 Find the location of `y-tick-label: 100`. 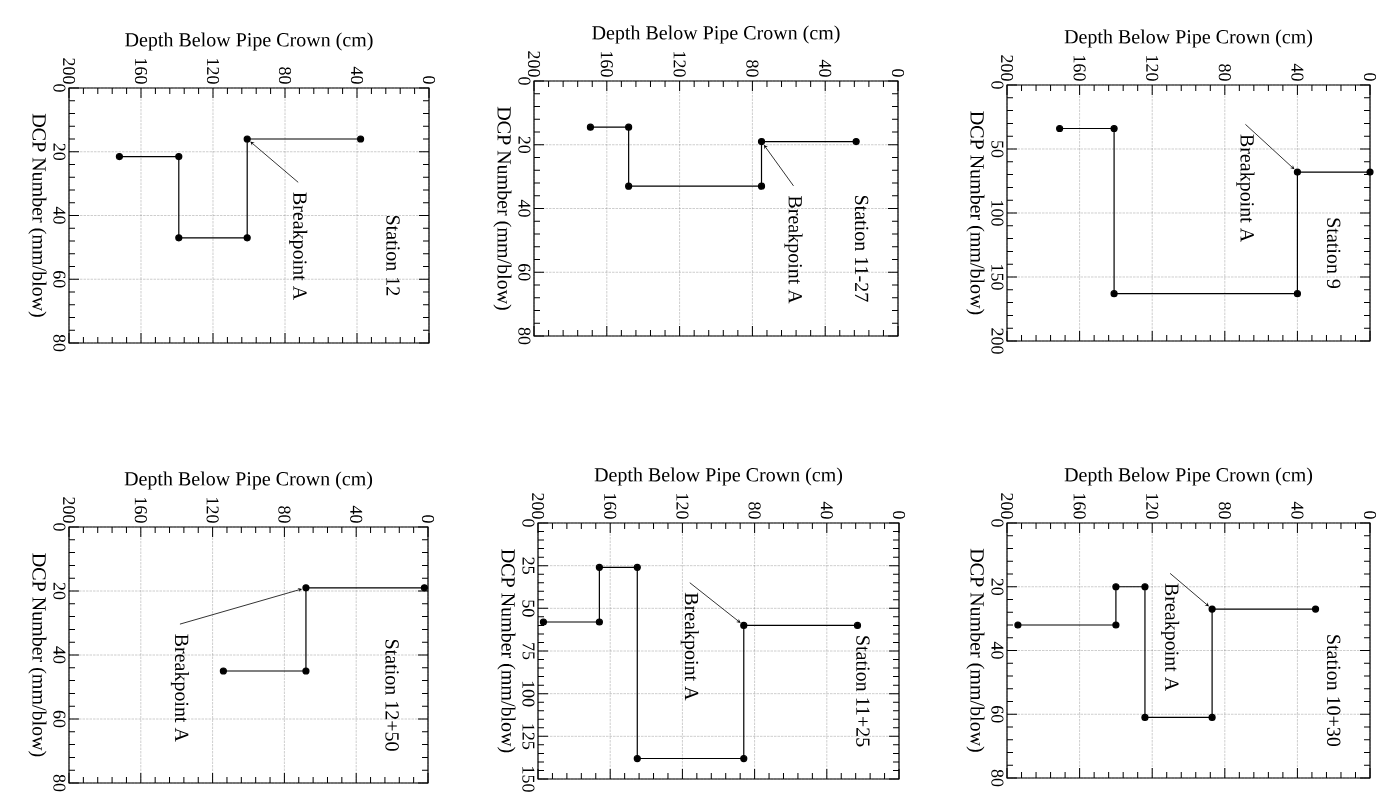

y-tick-label: 100 is located at coordinates (528, 694).